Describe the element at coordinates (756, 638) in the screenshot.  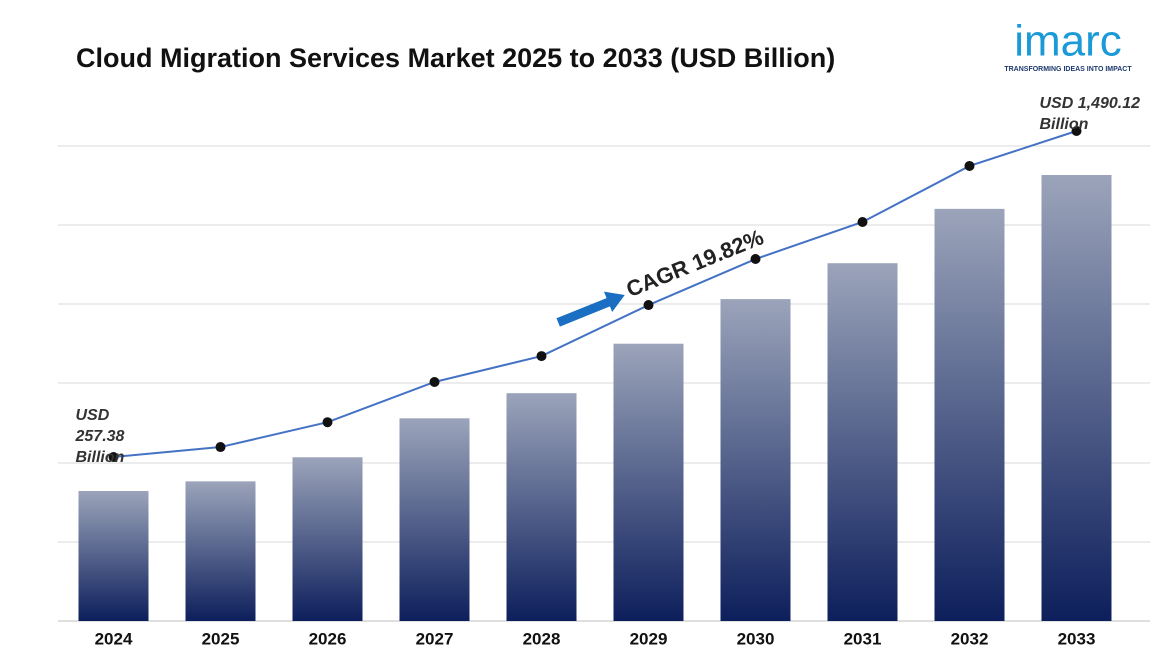
I see `x-tick-label: 2030` at that location.